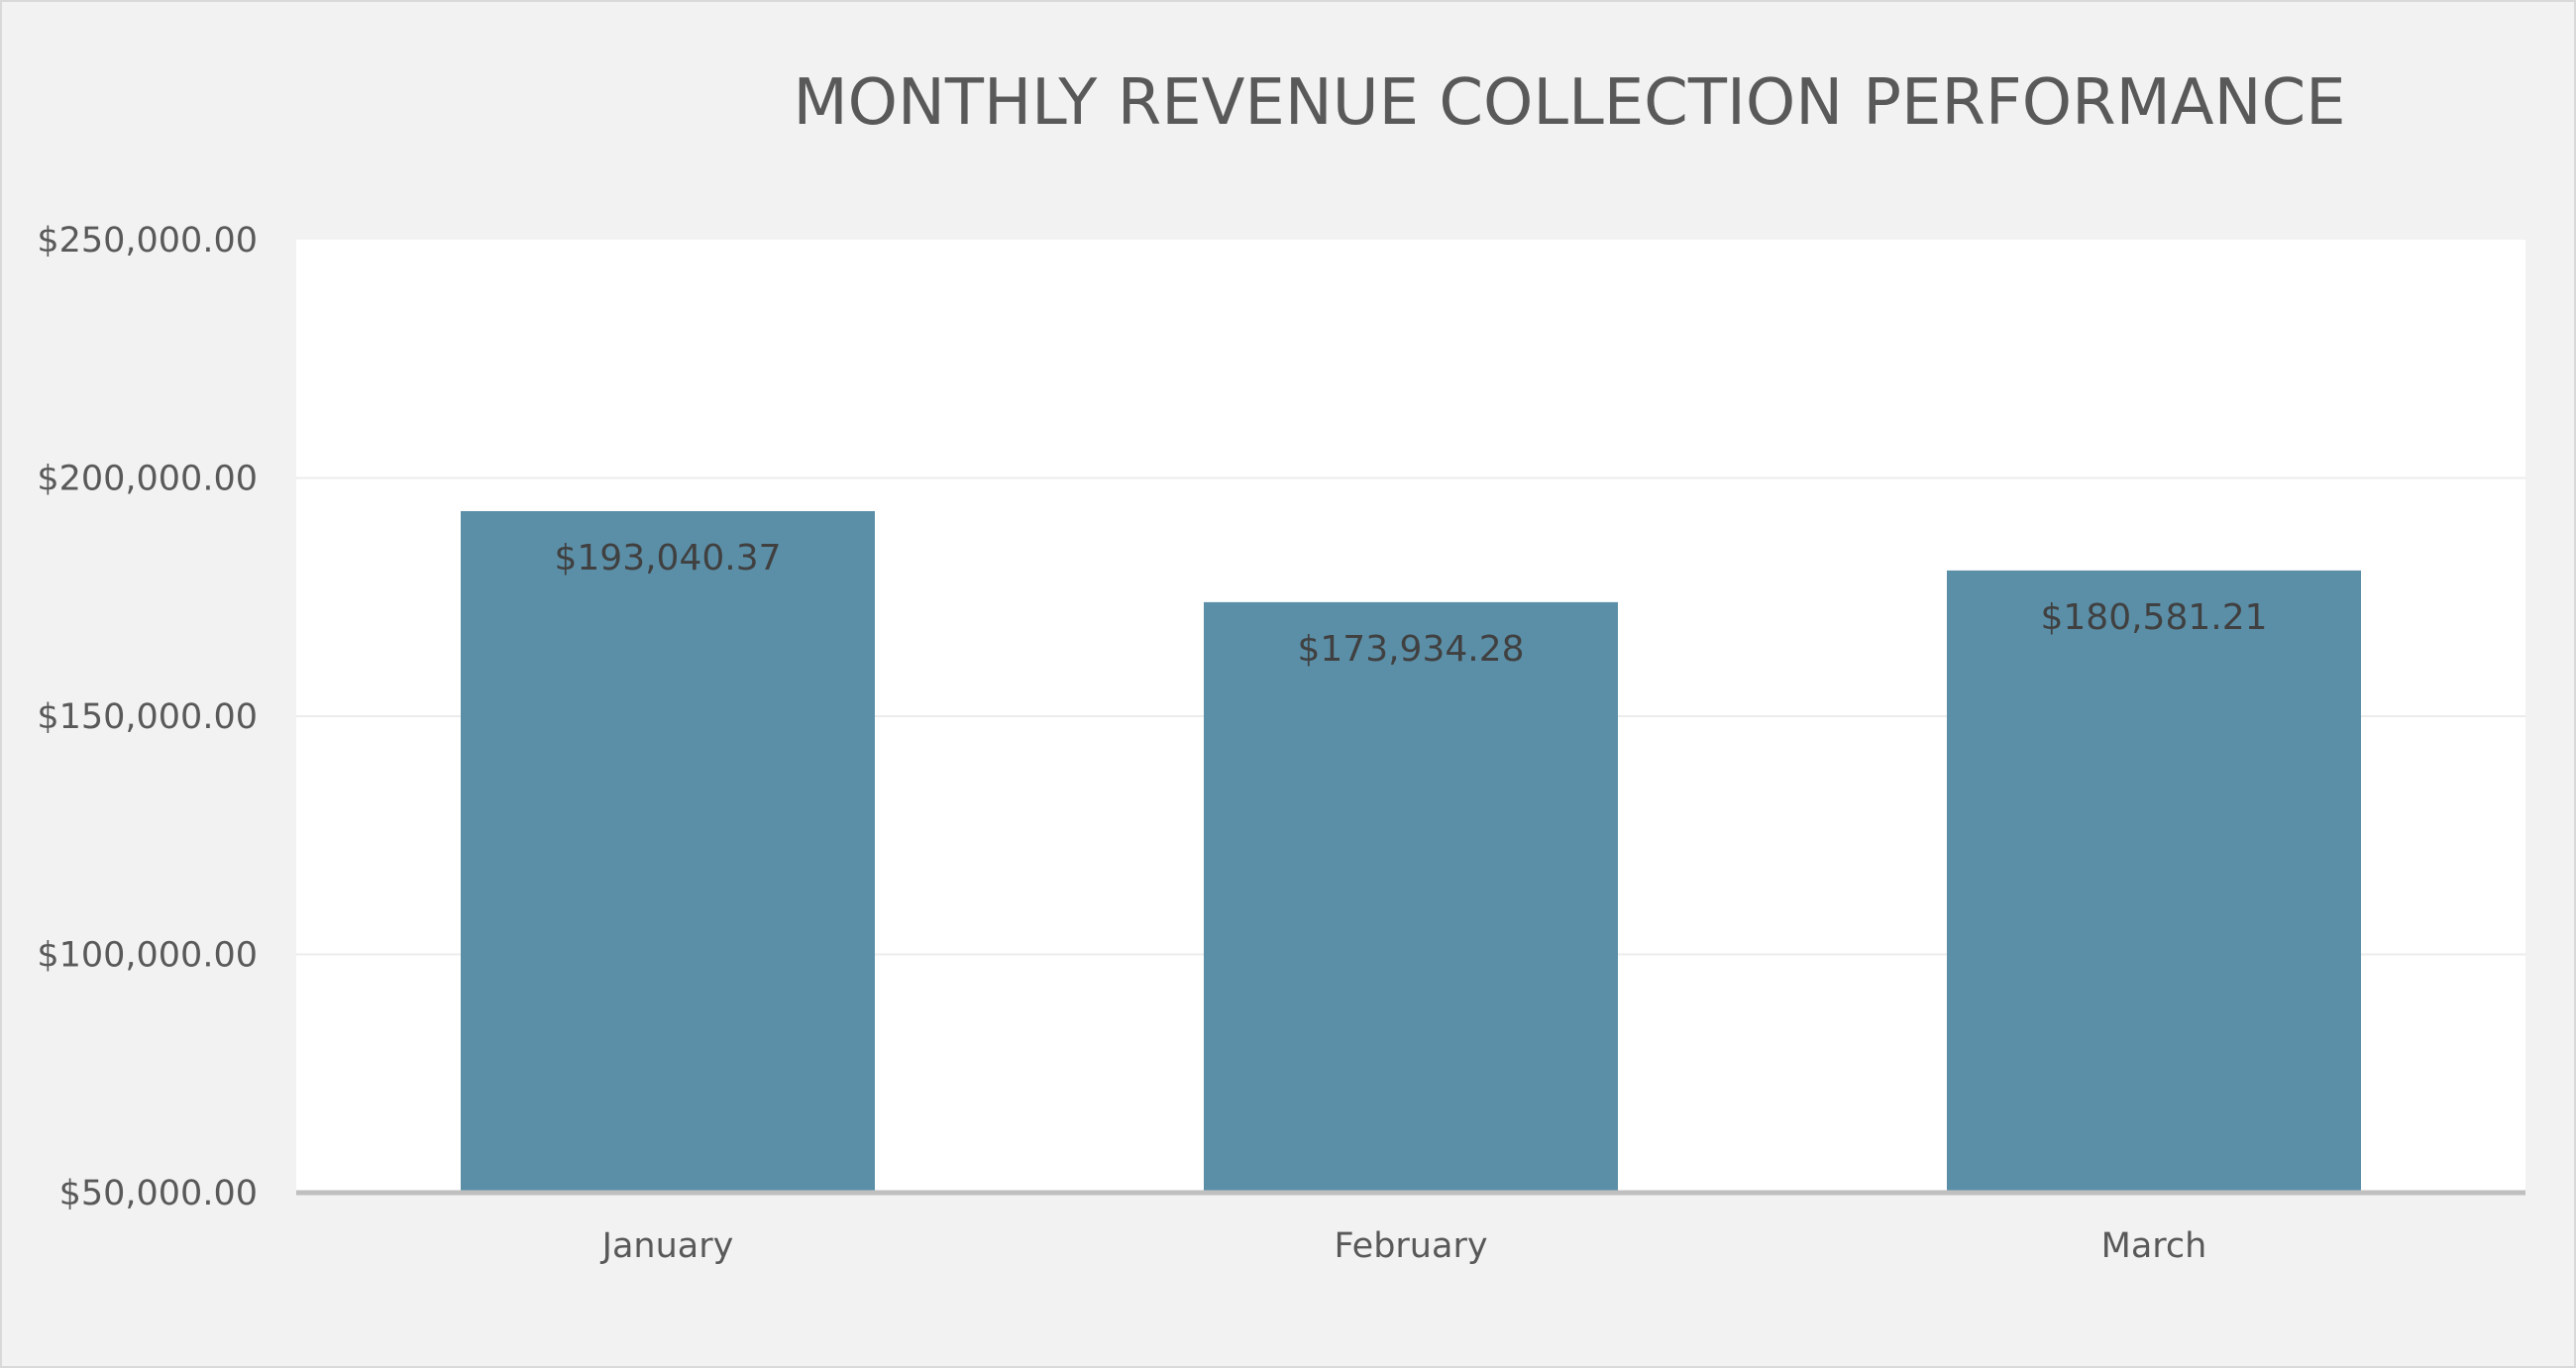 This screenshot has height=1368, width=2576. What do you see at coordinates (668, 851) in the screenshot?
I see `bar-january` at bounding box center [668, 851].